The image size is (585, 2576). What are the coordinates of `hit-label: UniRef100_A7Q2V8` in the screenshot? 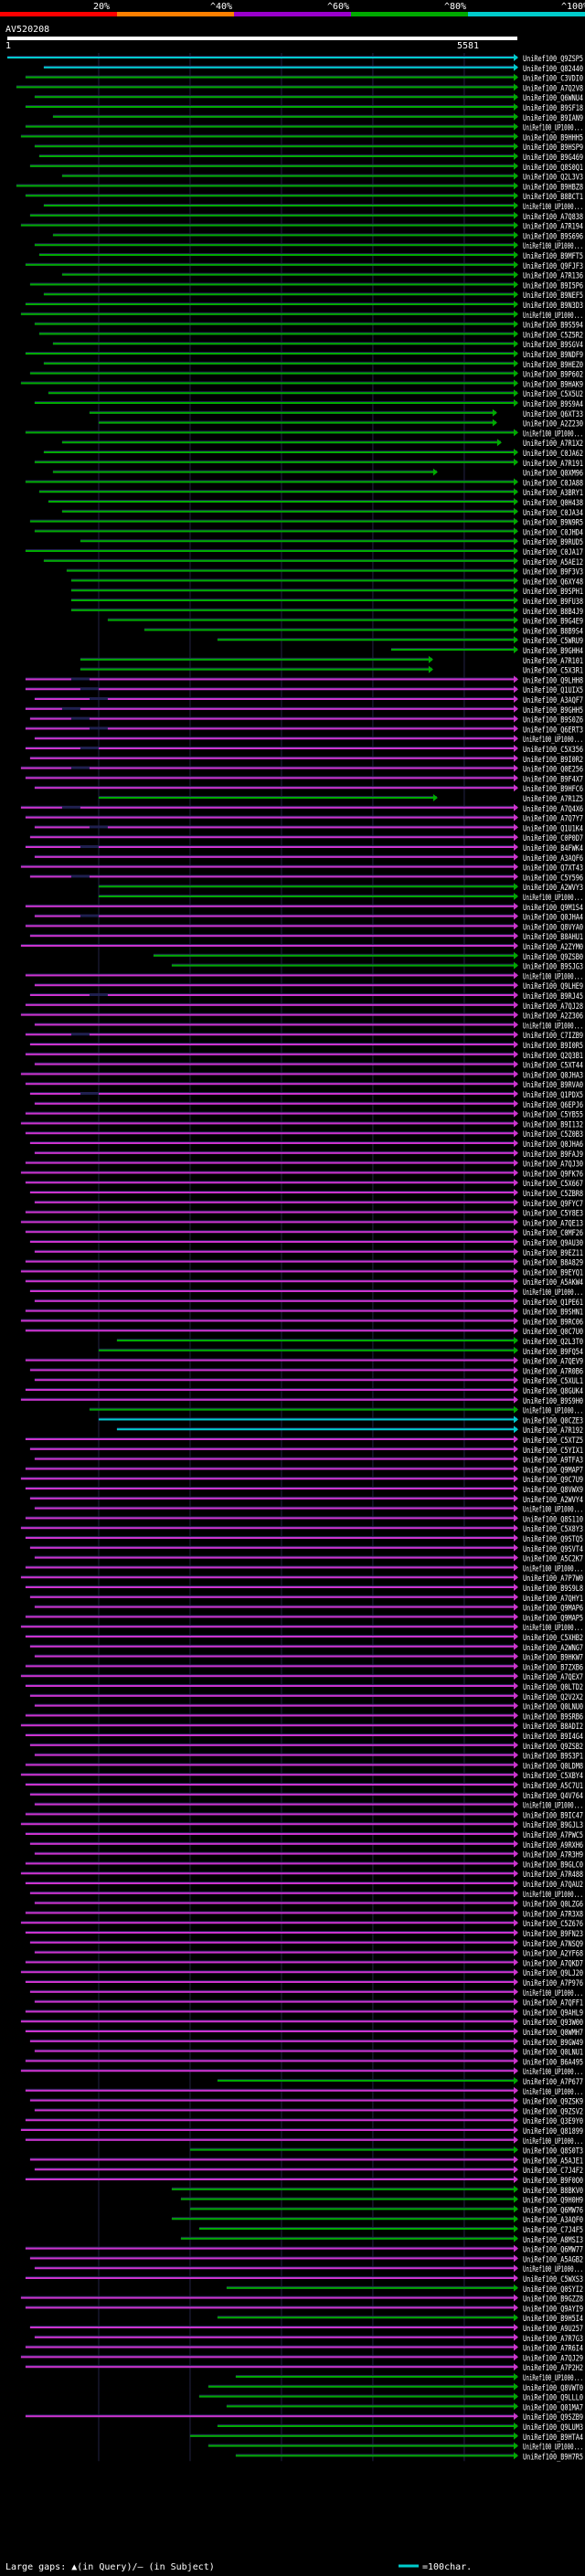 It's located at (553, 88).